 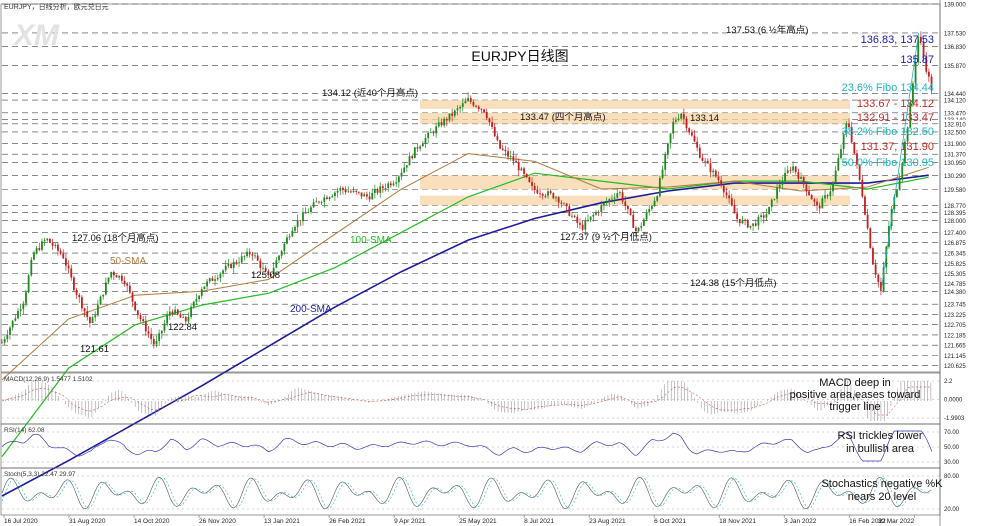 I want to click on x-tick-label: 14 Oct 2020, so click(x=152, y=521).